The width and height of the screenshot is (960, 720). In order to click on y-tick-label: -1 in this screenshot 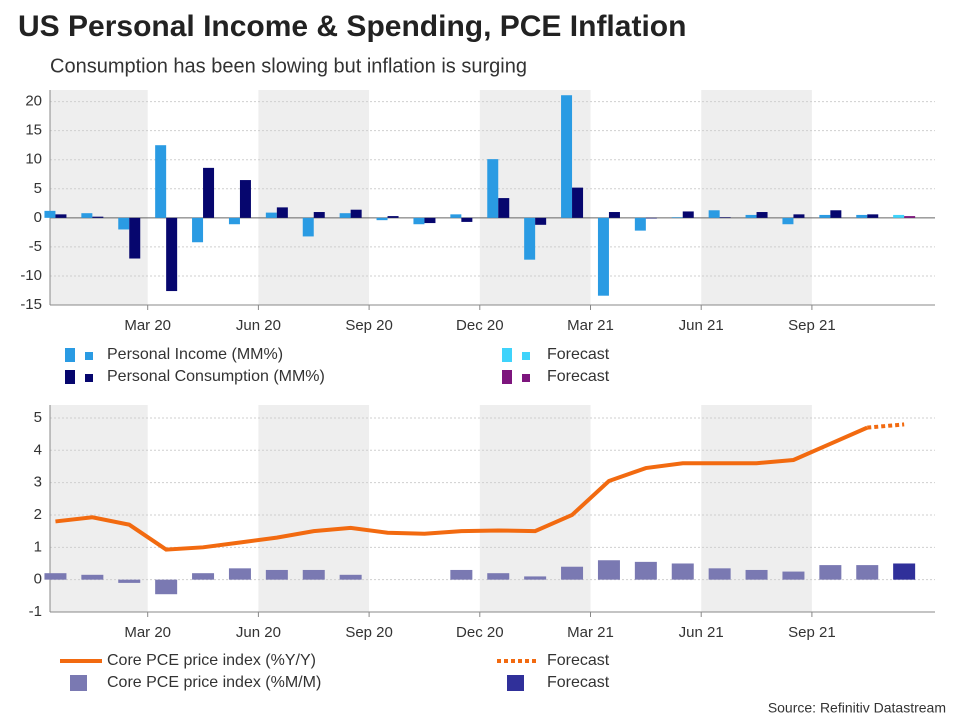, I will do `click(35, 611)`.